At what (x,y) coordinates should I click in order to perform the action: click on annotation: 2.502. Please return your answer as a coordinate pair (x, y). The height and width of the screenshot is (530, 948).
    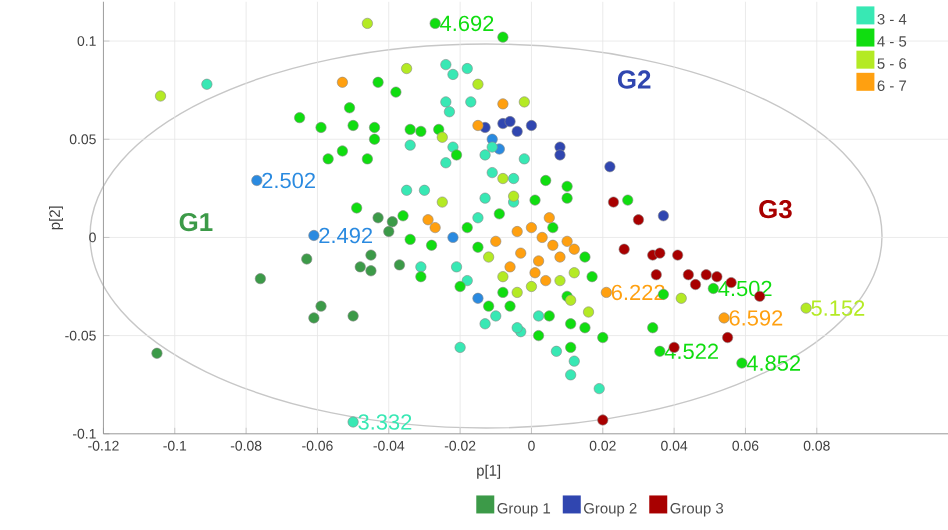
    Looking at the image, I should click on (288, 180).